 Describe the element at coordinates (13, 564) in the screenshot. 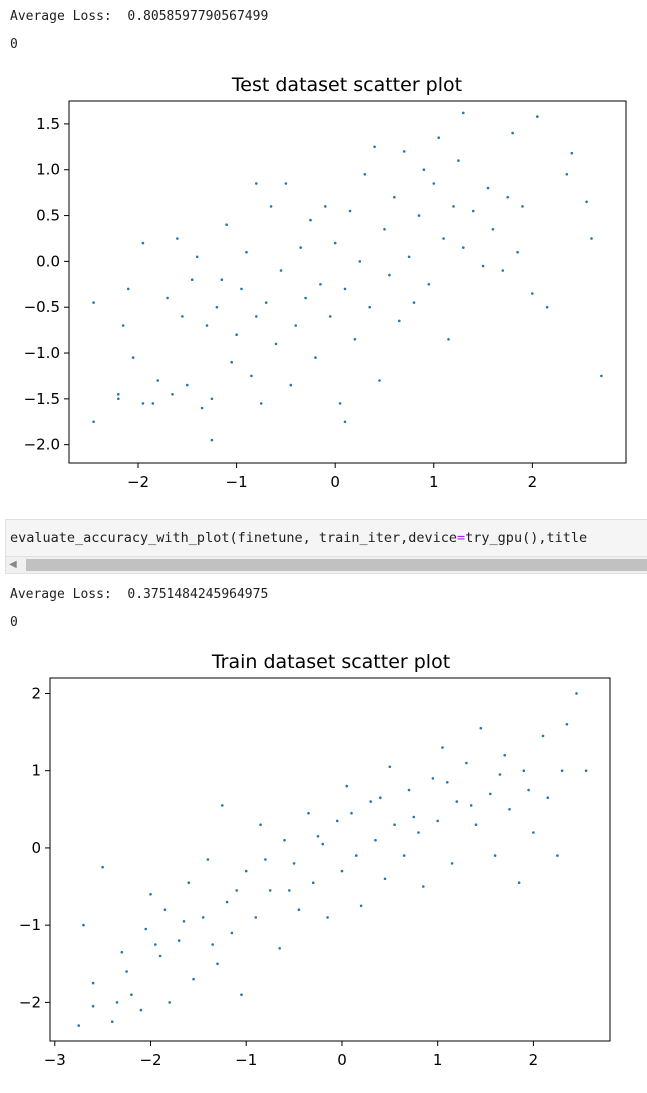

I see `scroll-left-arrow-icon: ◀` at that location.